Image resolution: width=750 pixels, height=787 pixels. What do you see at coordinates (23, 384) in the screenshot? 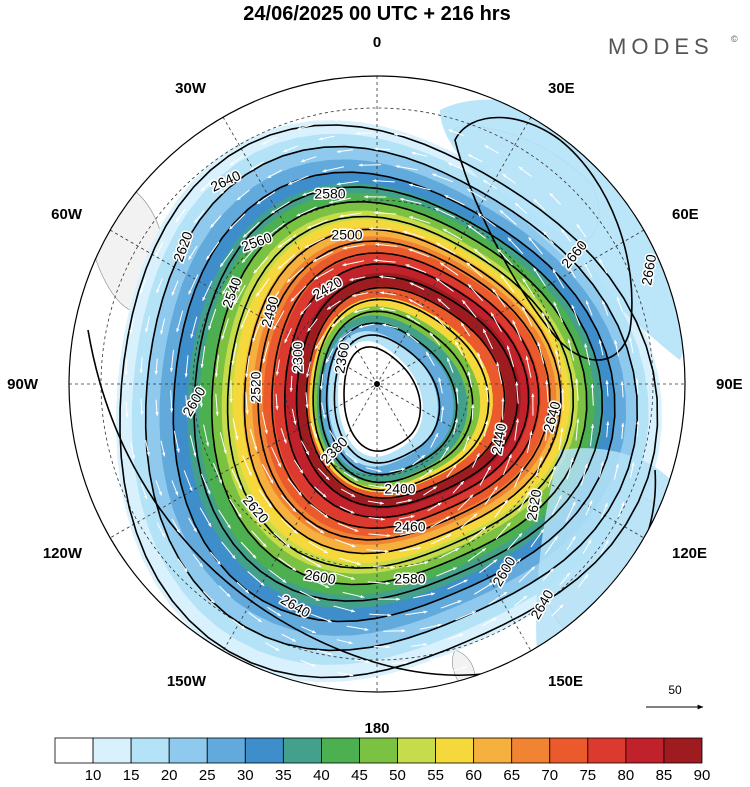
I see `lon-label-90w: 90W` at bounding box center [23, 384].